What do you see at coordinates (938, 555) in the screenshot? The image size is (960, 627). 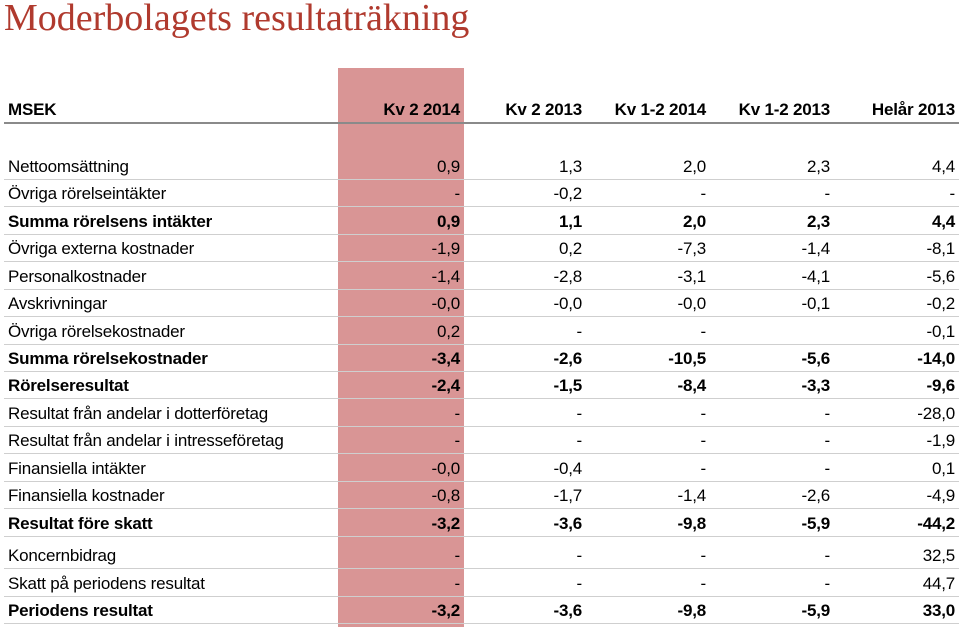 I see `row-value-col-5: 32,5` at bounding box center [938, 555].